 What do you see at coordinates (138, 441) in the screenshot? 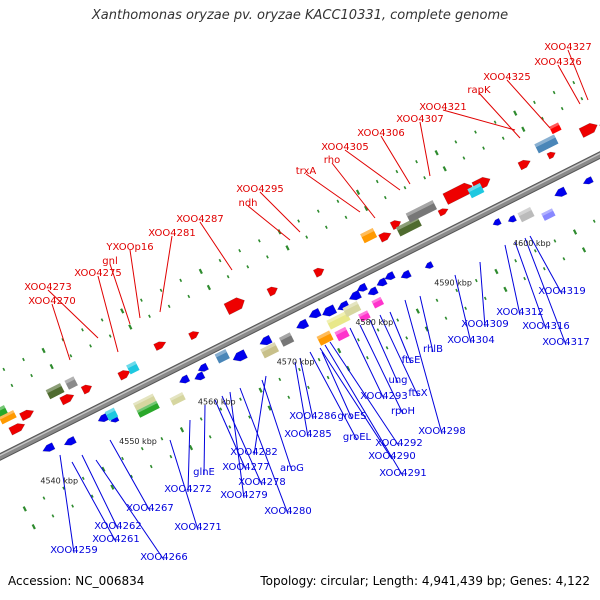
I see `scale-label: 4550 kbp` at bounding box center [138, 441].